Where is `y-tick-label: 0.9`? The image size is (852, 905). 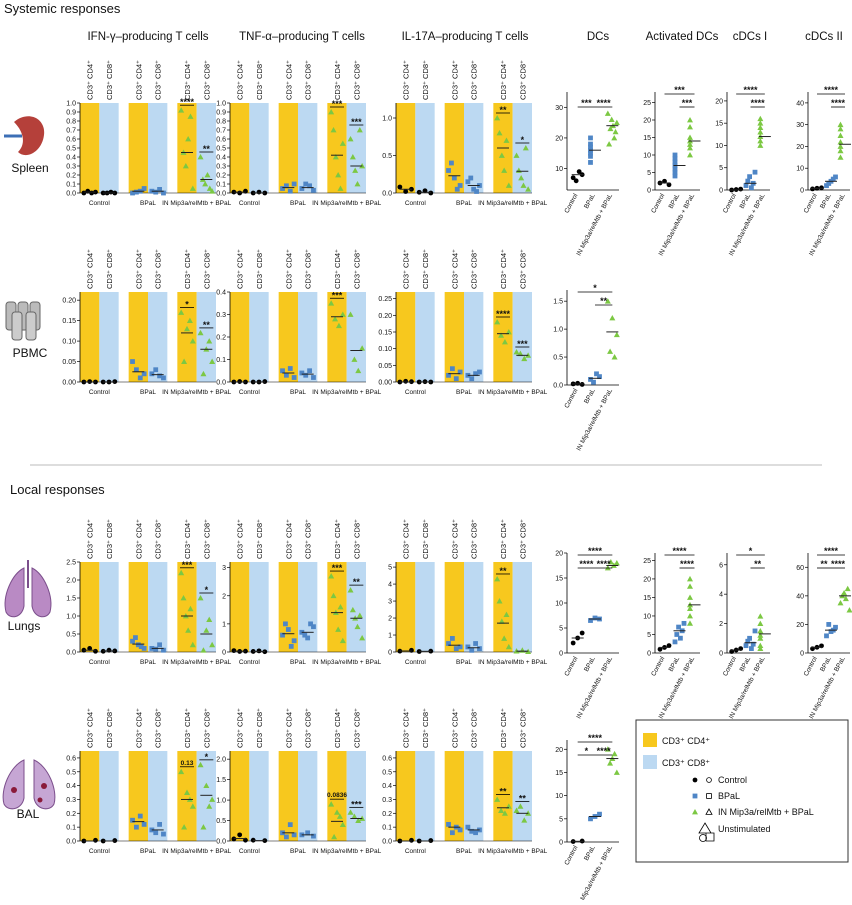
y-tick-label: 0.9 is located at coordinates (221, 113).